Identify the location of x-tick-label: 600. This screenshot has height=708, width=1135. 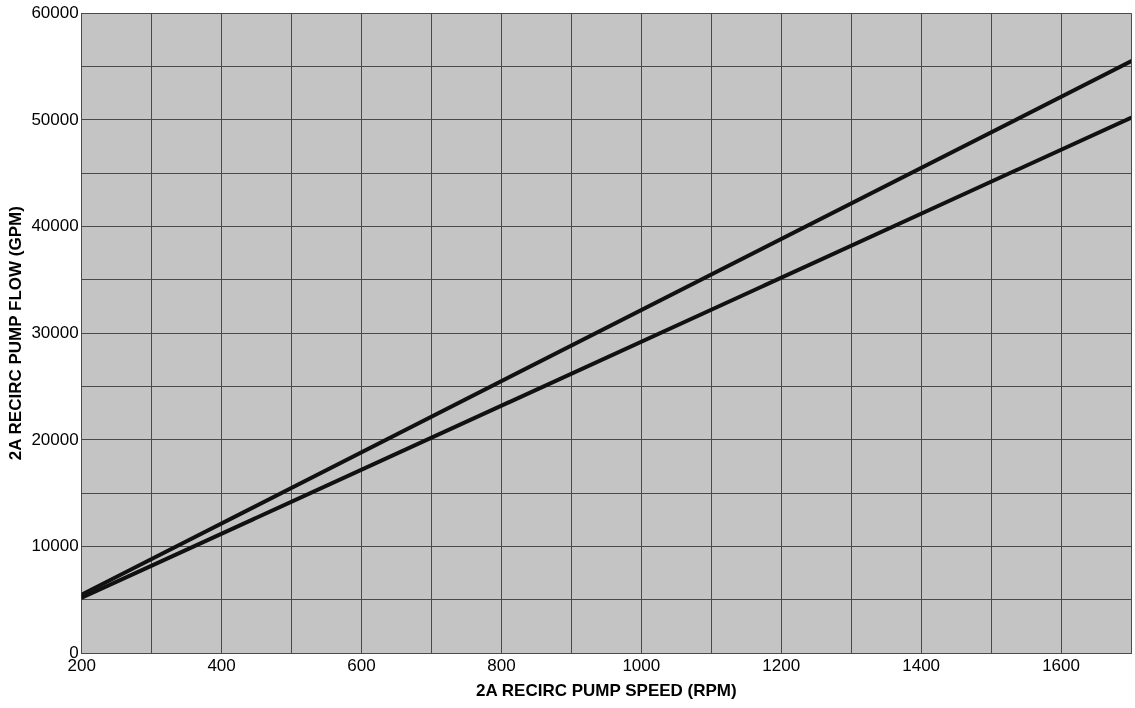
(361, 666).